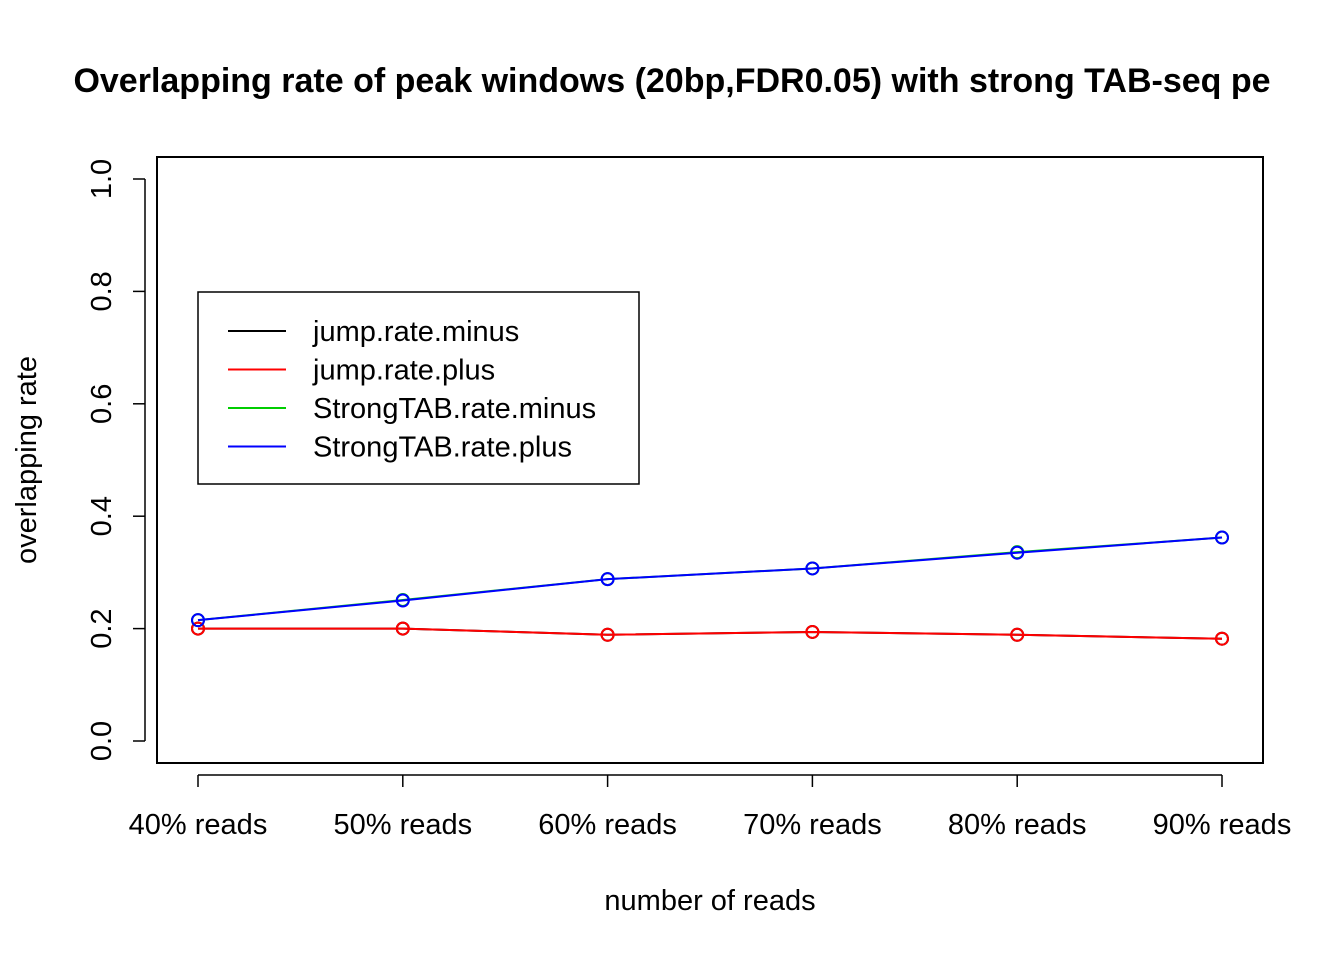  I want to click on series-layer, so click(710, 588).